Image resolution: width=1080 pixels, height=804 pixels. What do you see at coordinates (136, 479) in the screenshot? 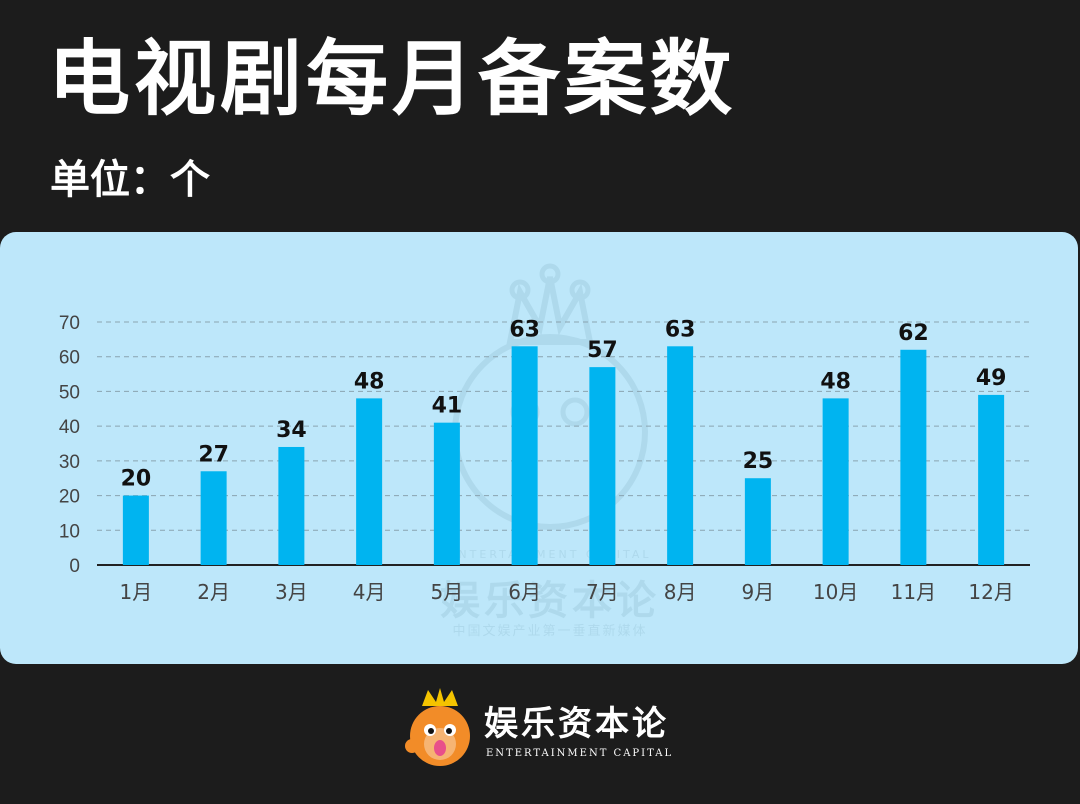
I see `data-label: 20` at bounding box center [136, 479].